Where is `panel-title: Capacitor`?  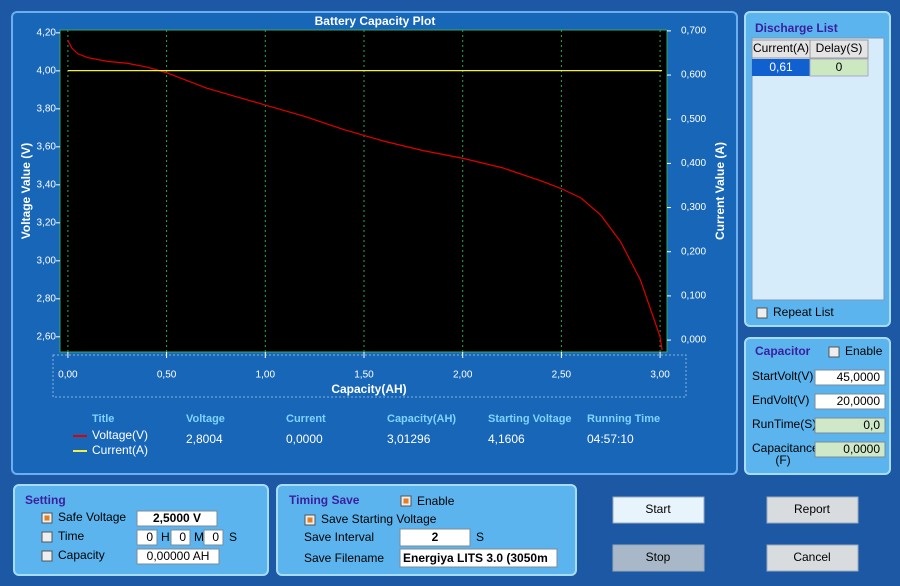 panel-title: Capacitor is located at coordinates (783, 351).